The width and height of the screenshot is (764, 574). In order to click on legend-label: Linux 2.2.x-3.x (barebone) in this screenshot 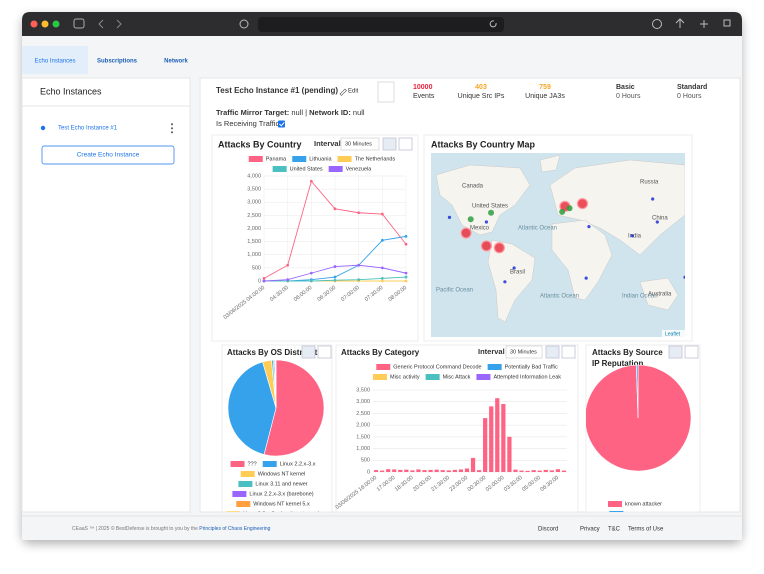, I will do `click(281, 494)`.